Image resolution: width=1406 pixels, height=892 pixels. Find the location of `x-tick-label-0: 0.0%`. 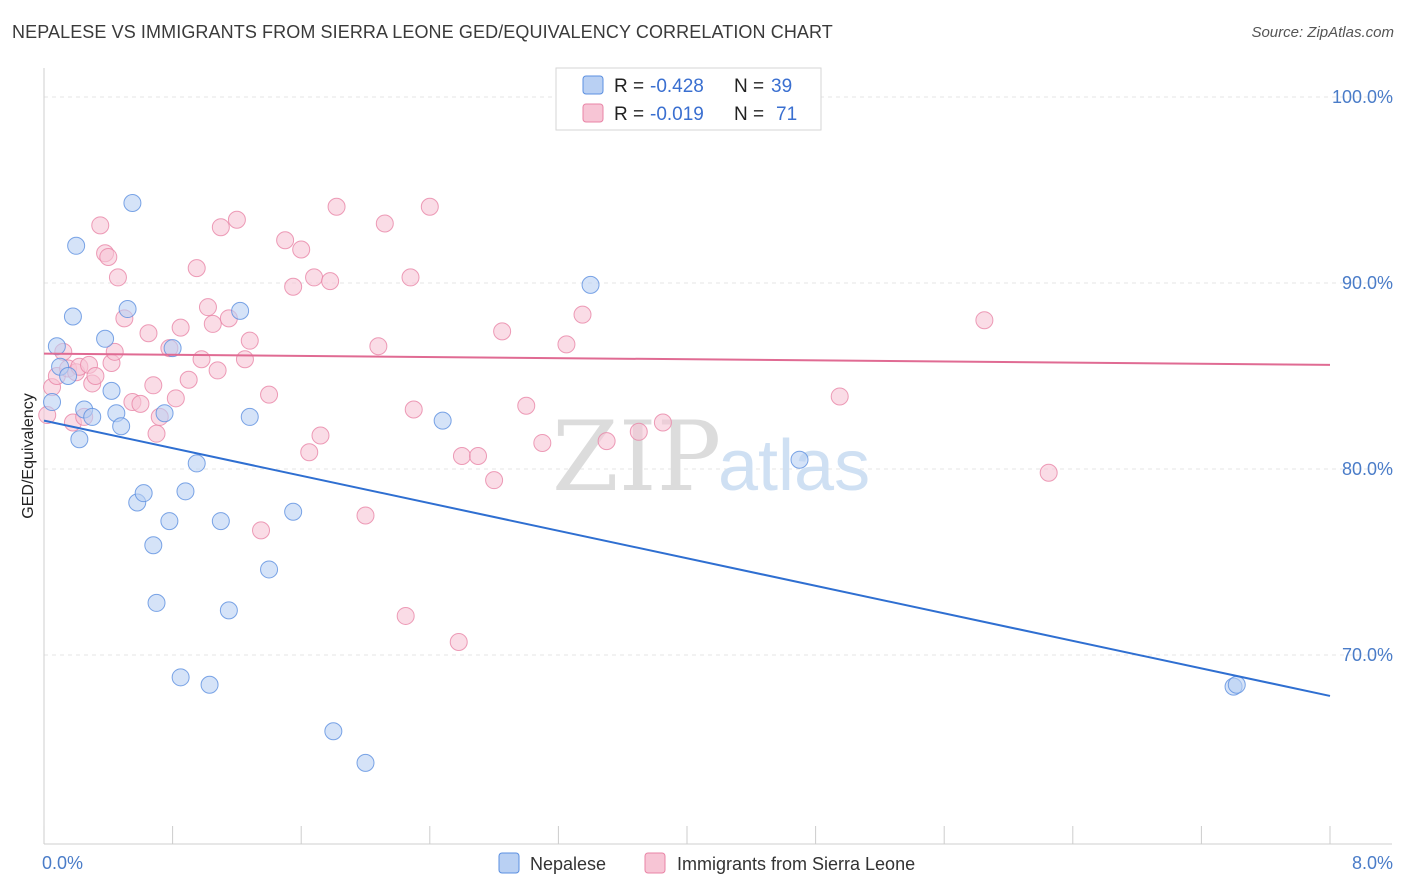

x-tick-label-0: 0.0% is located at coordinates (62, 863).